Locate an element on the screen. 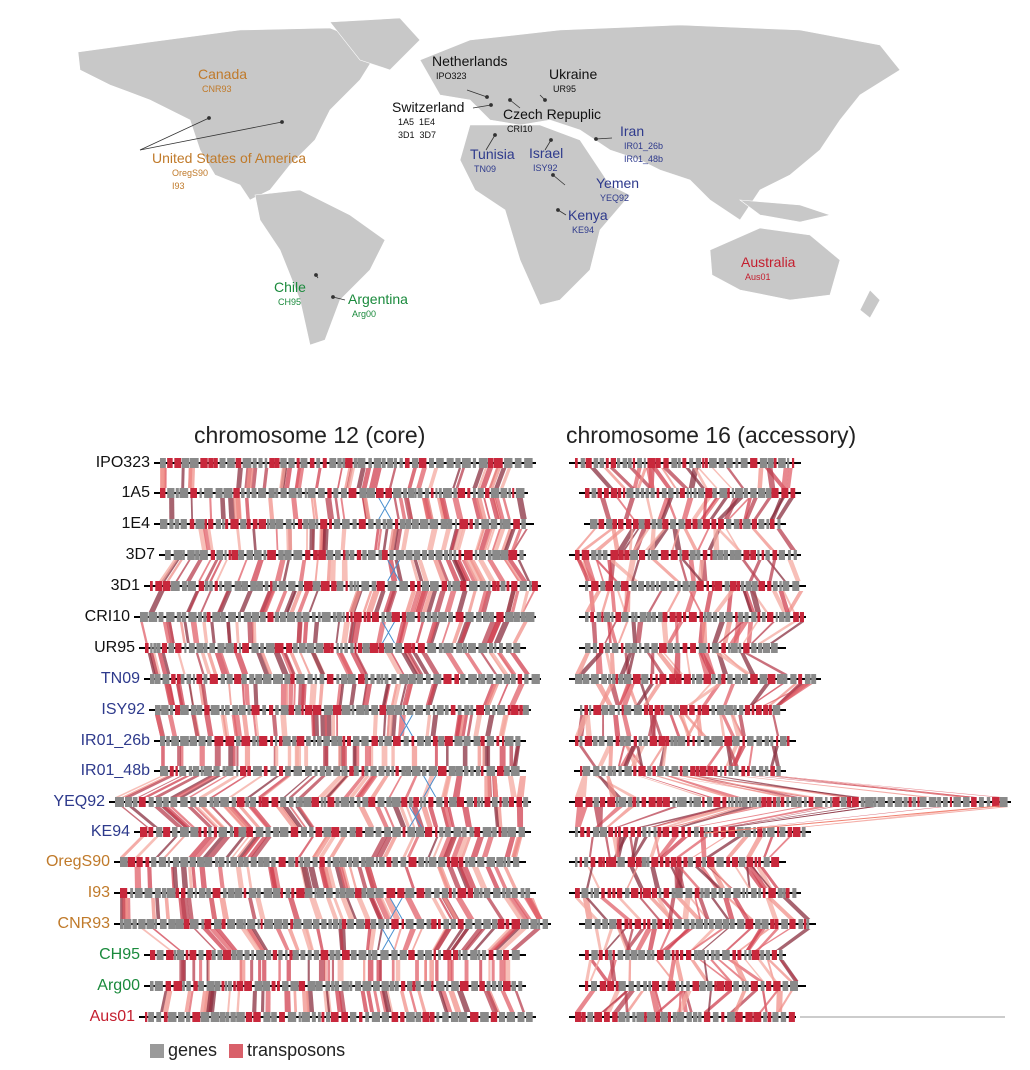 The image size is (1030, 1070). legend: genes transposons is located at coordinates (247, 1050).